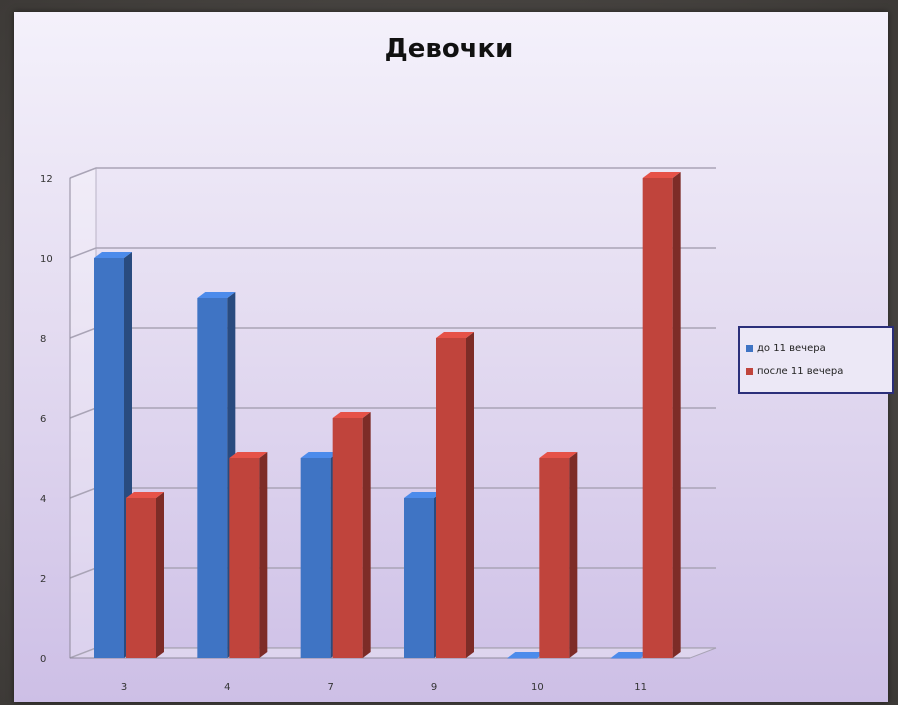 The height and width of the screenshot is (705, 898). Describe the element at coordinates (791, 348) in the screenshot. I see `legend-label-series-1: до 11 вечера` at that location.